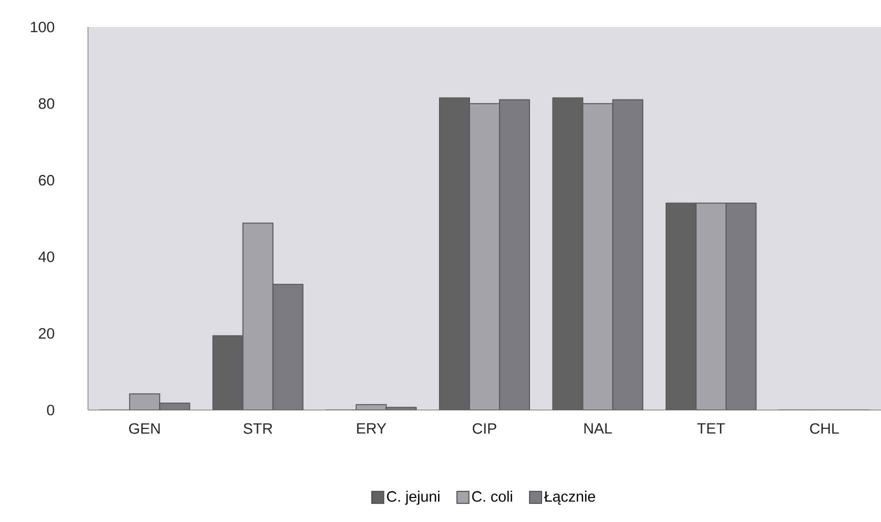 This screenshot has height=522, width=881. Describe the element at coordinates (42, 27) in the screenshot. I see `y-tick-label: 100` at that location.